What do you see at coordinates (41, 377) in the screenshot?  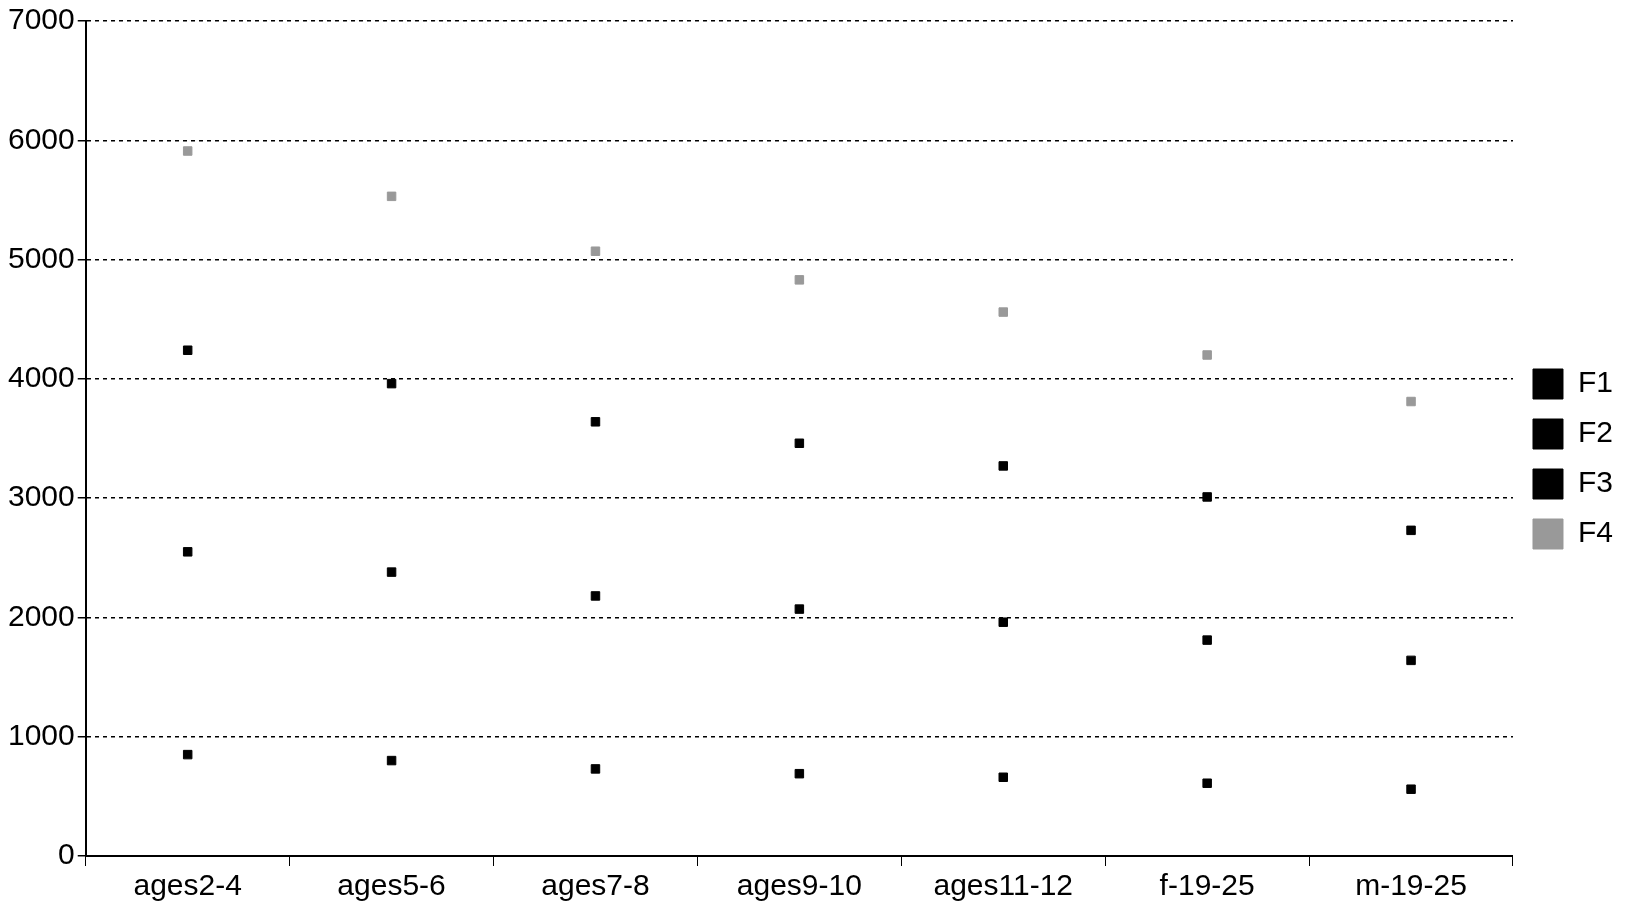 I see `y-tick-label: 4000` at bounding box center [41, 377].